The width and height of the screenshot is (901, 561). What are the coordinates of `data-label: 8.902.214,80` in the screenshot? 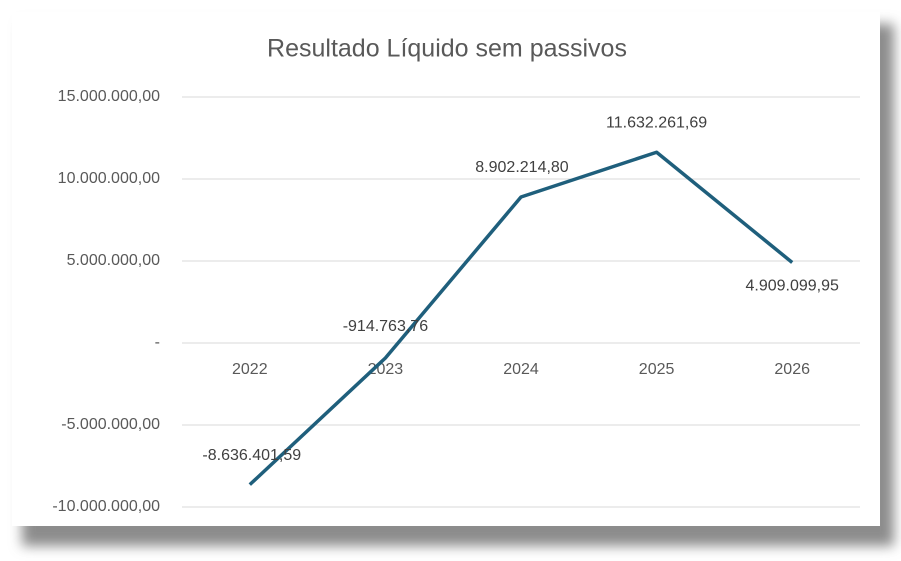 It's located at (522, 167).